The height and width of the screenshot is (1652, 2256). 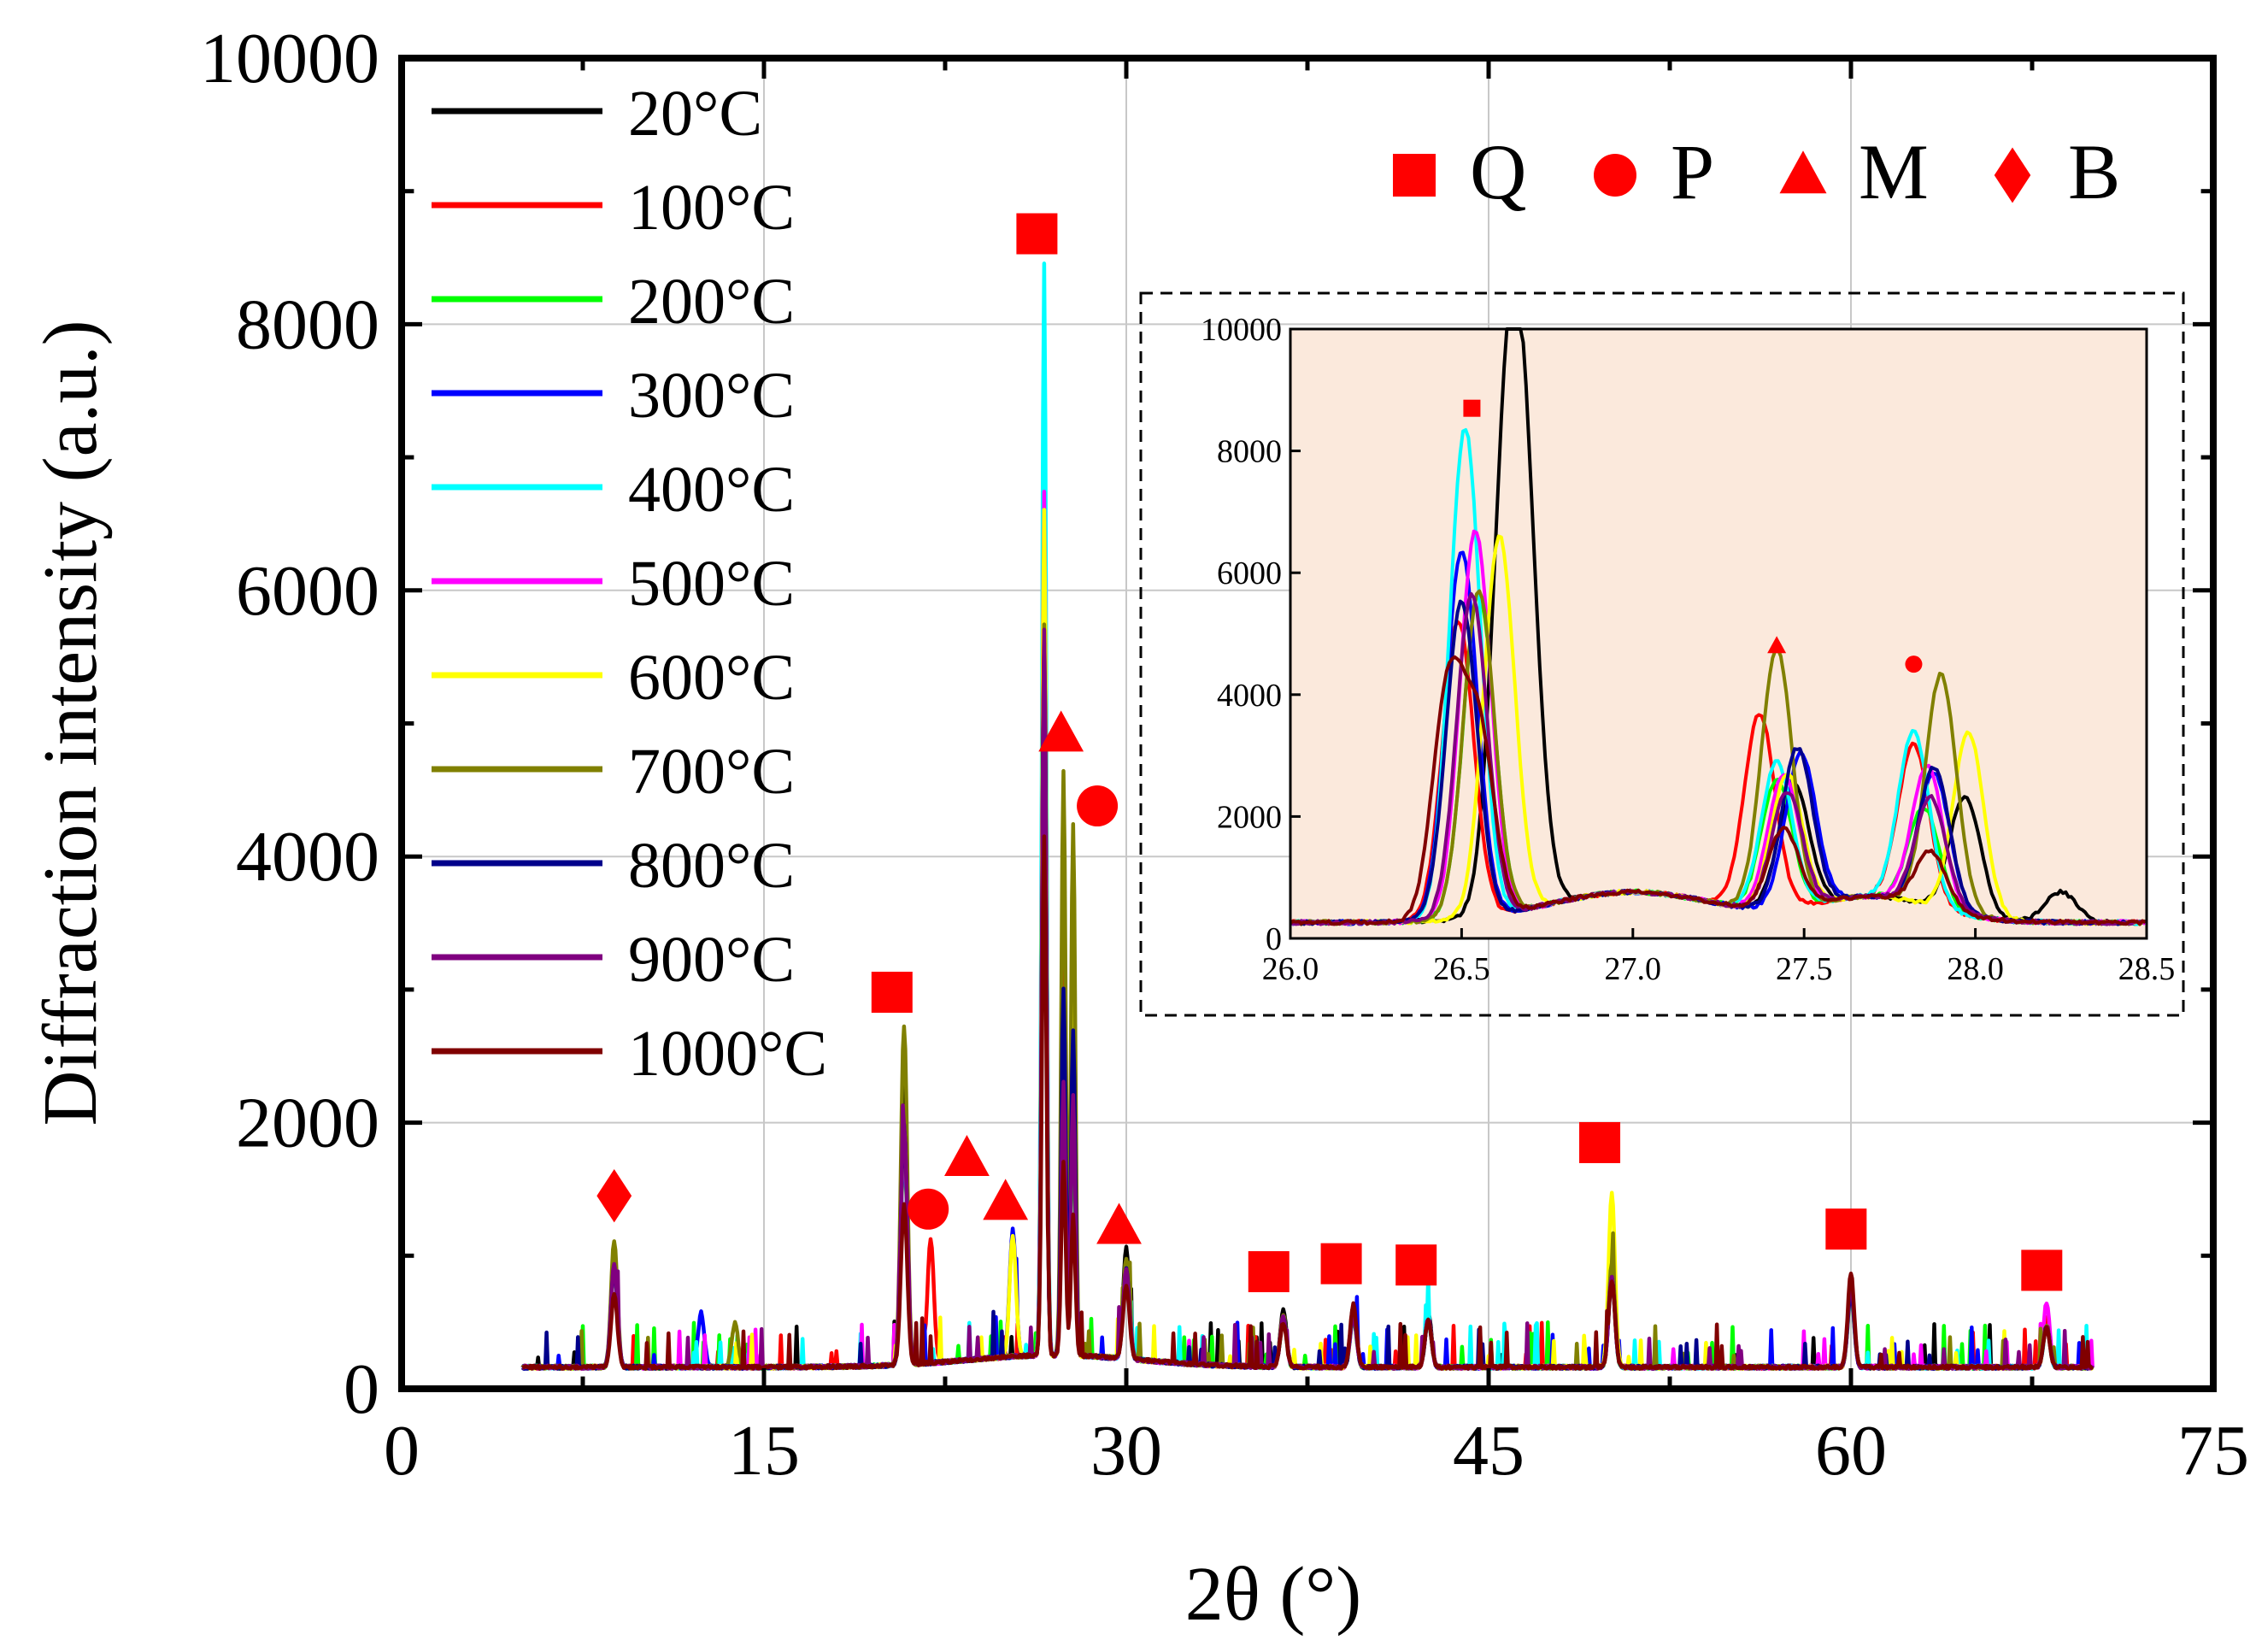 I want to click on legend-label: 20°C, so click(x=695, y=114).